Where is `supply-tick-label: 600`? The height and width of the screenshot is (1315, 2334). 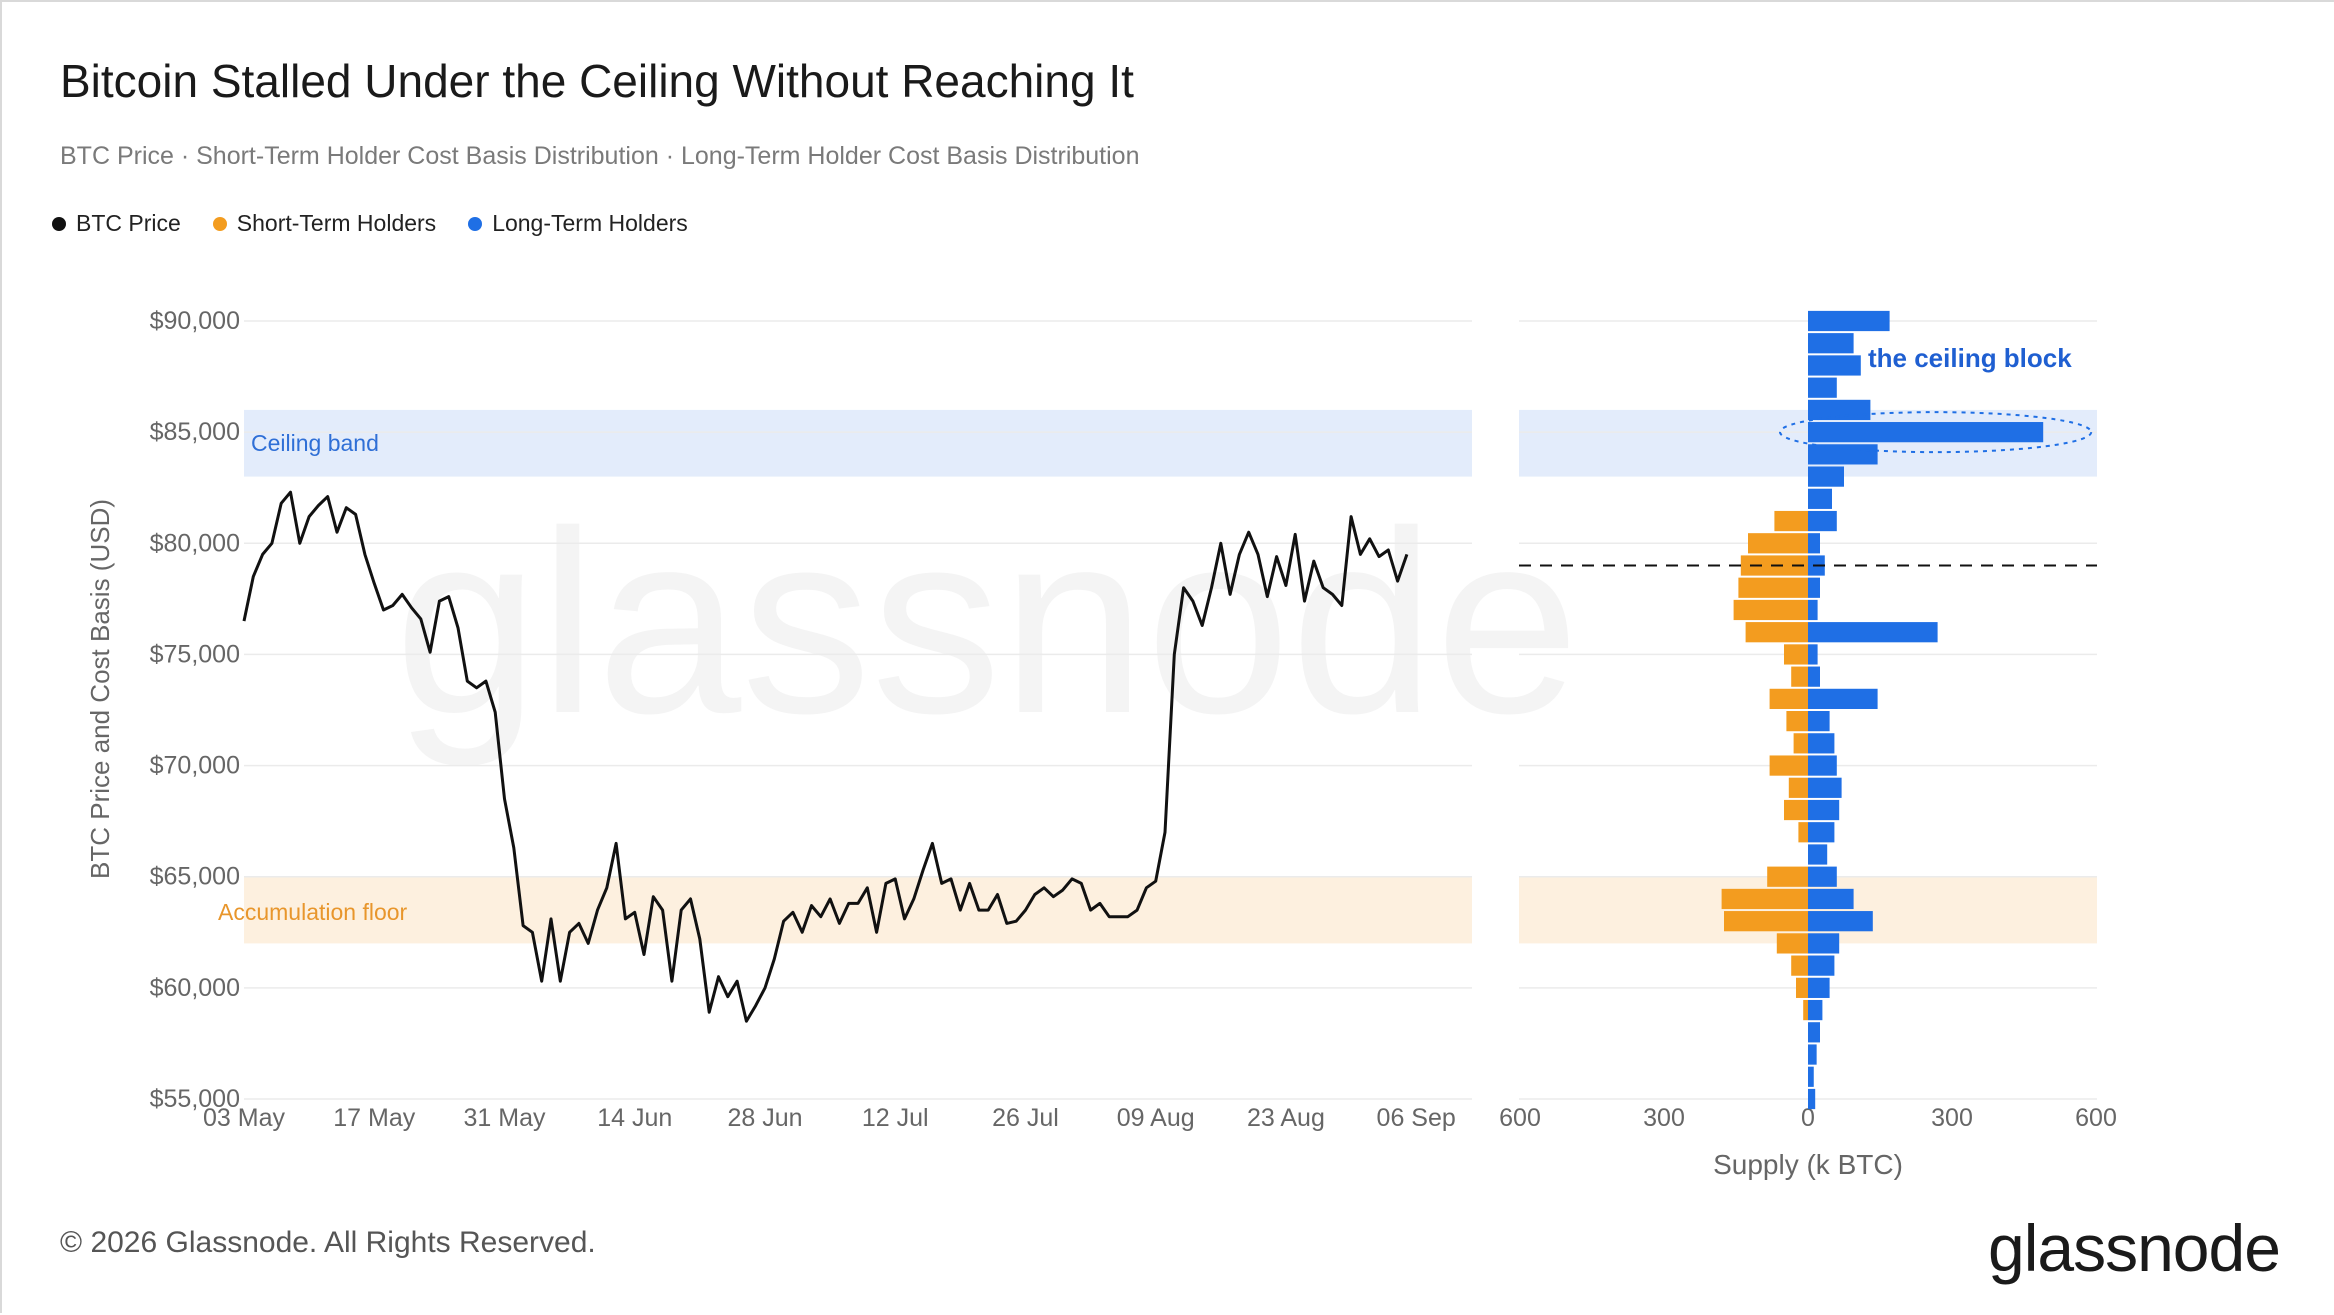
supply-tick-label: 600 is located at coordinates (1520, 1118).